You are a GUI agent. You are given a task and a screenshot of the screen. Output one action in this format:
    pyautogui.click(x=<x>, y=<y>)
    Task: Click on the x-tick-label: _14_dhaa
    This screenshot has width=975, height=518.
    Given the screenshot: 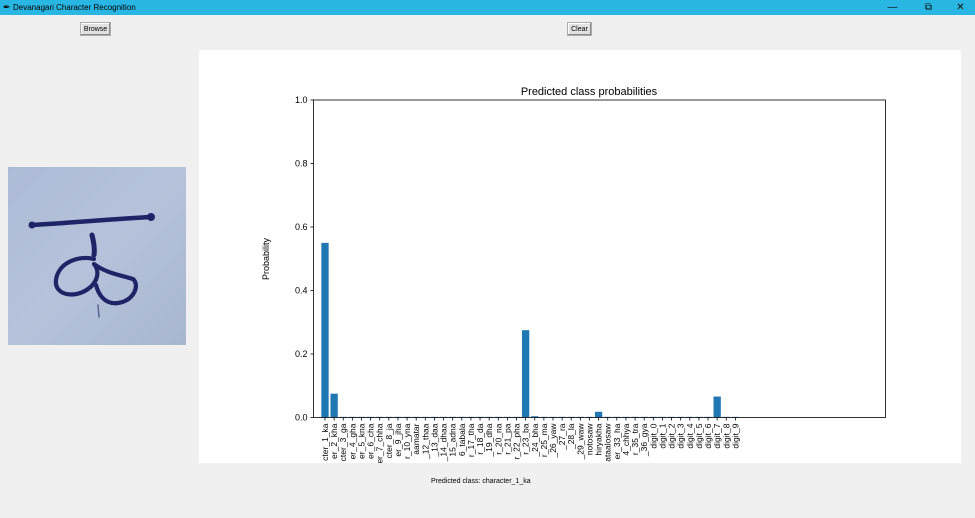 What is the action you would take?
    pyautogui.click(x=444, y=442)
    